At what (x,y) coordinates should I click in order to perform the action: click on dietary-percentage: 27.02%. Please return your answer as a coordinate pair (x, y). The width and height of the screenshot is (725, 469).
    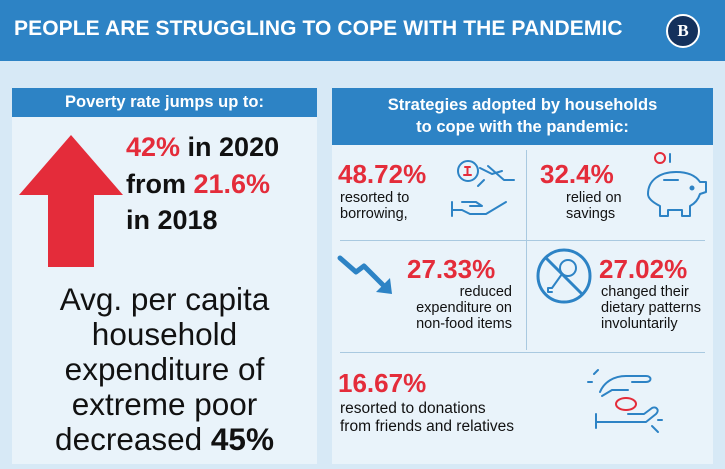
    Looking at the image, I should click on (643, 269).